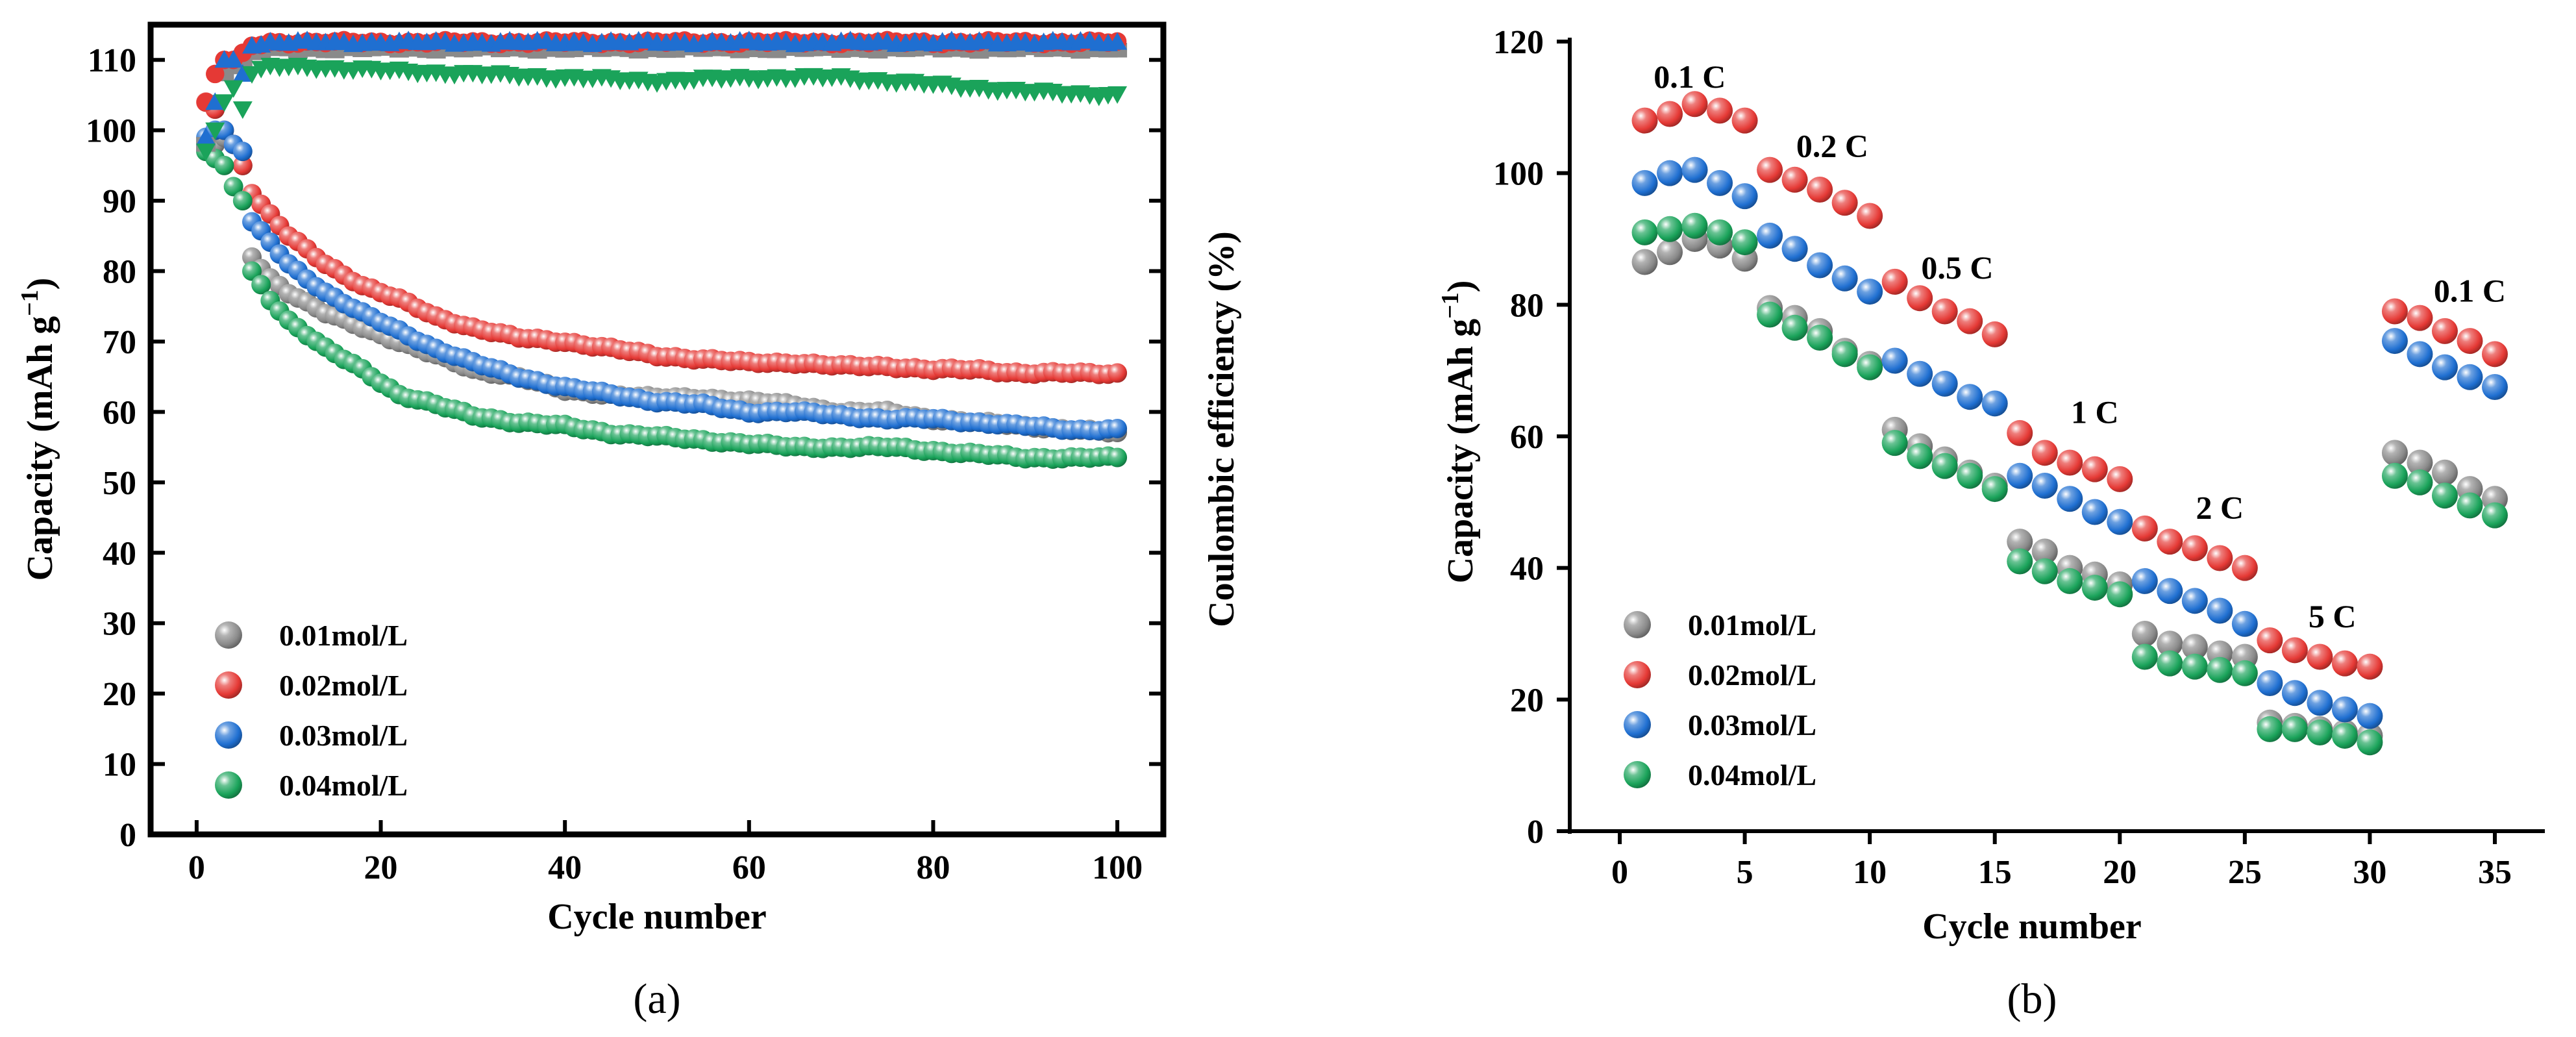 The height and width of the screenshot is (1037, 2576). Describe the element at coordinates (2333, 616) in the screenshot. I see `rate-label: 5 C` at that location.